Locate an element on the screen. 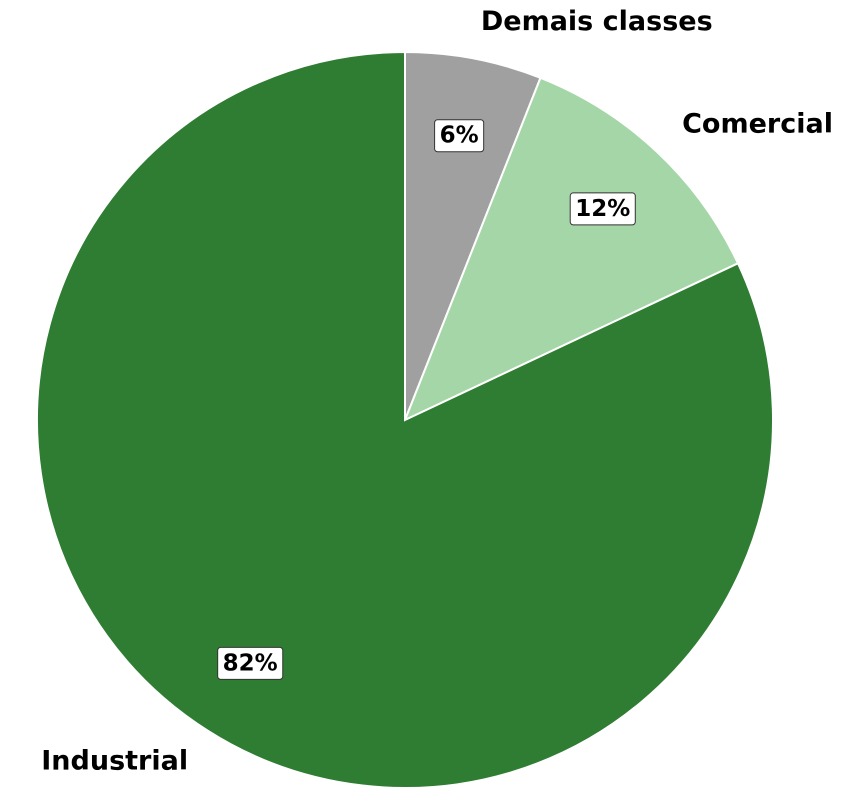  percent-text: 6% is located at coordinates (459, 136).